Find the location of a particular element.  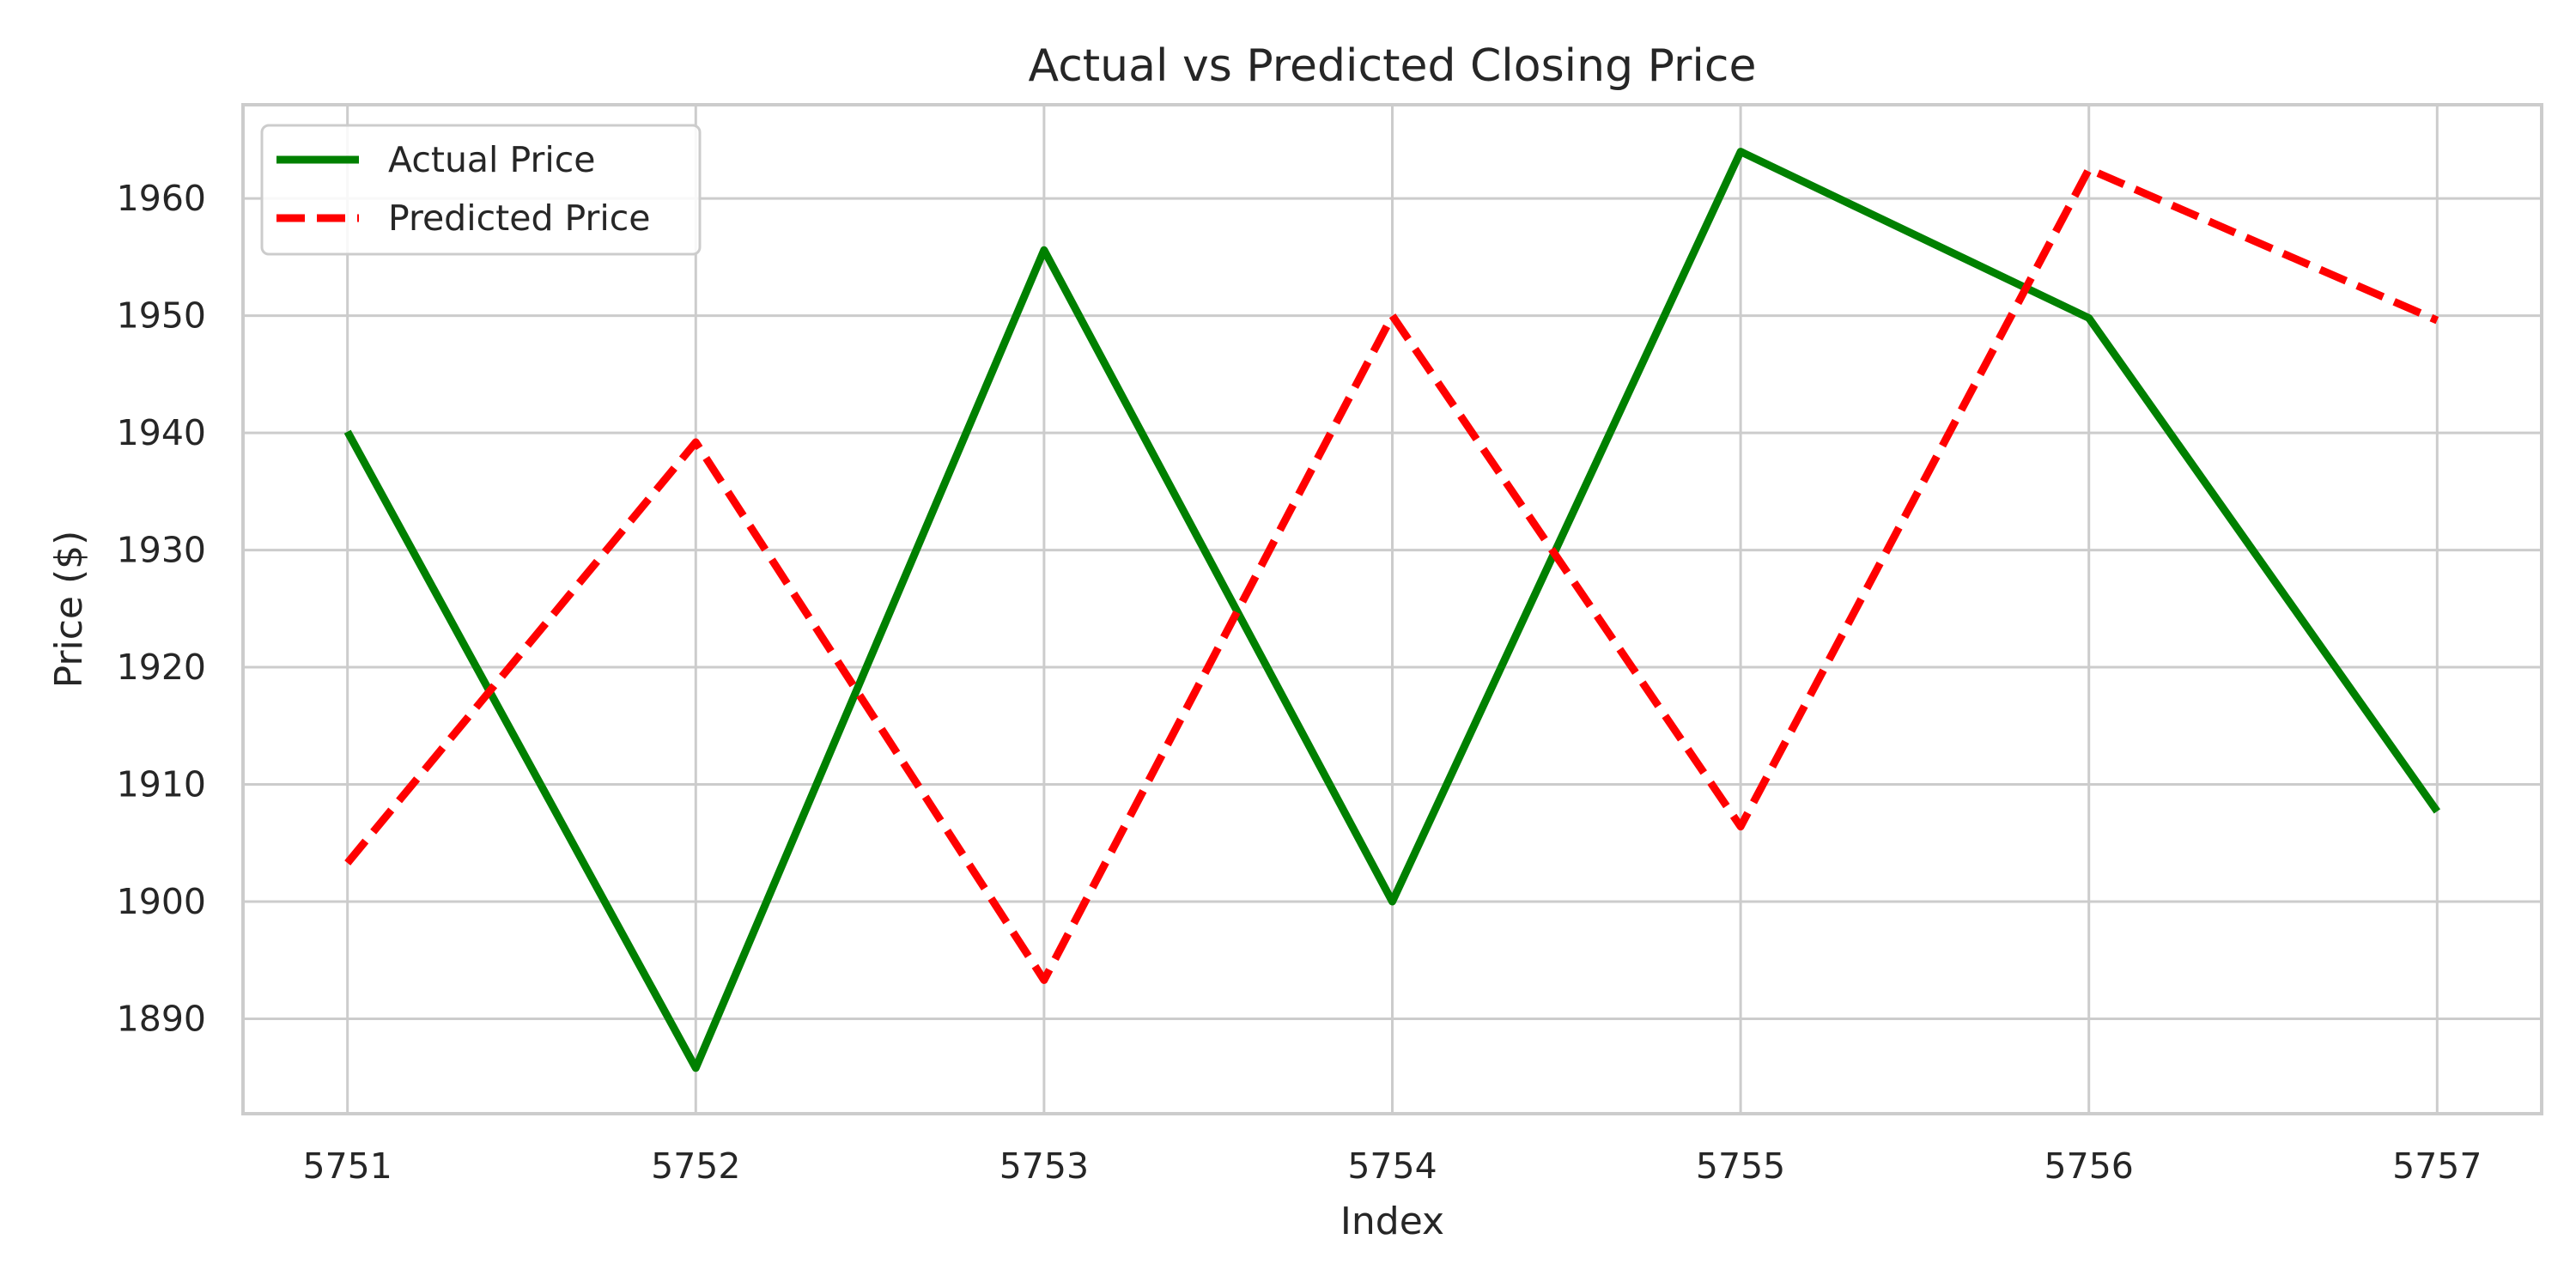

legend-label: Actual Price is located at coordinates (492, 159).